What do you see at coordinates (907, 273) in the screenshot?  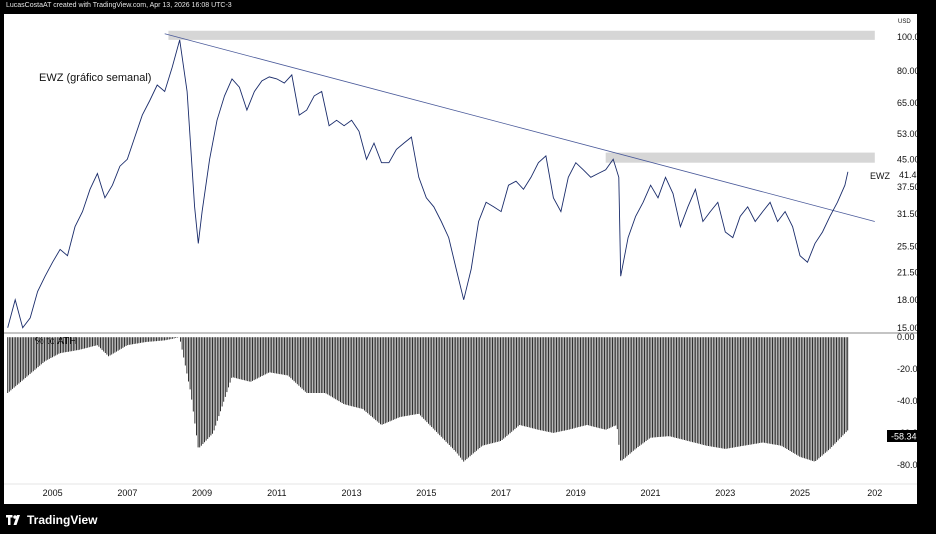 I see `price-tick-label: 21.50` at bounding box center [907, 273].